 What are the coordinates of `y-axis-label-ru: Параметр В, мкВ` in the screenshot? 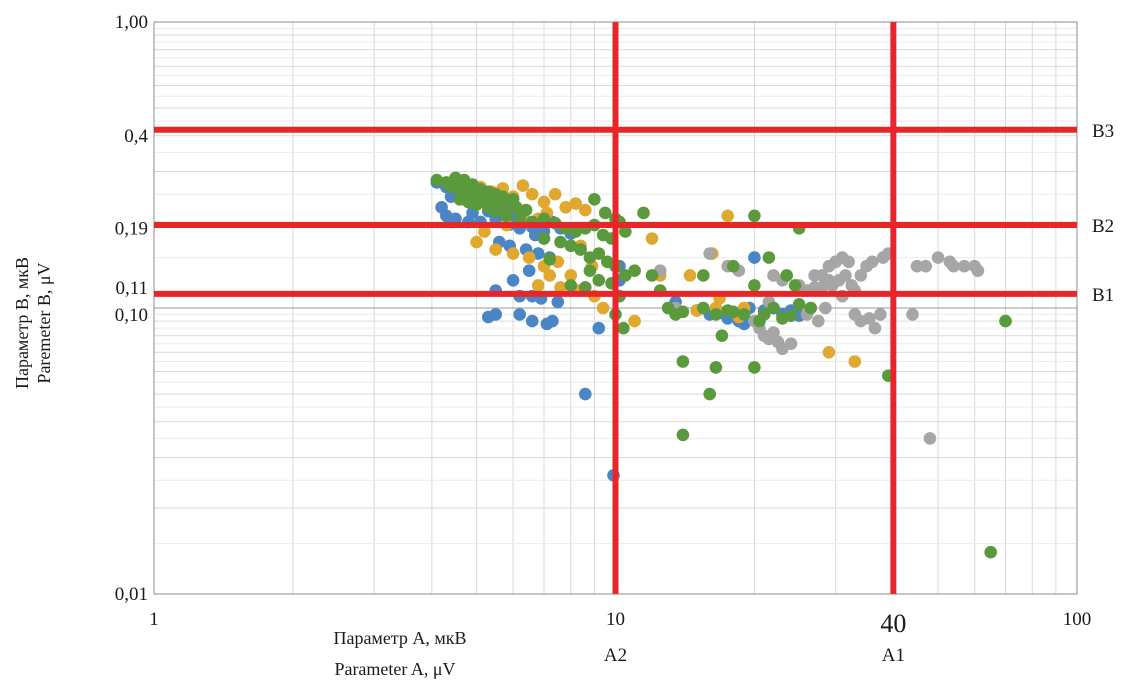 It's located at (22, 323).